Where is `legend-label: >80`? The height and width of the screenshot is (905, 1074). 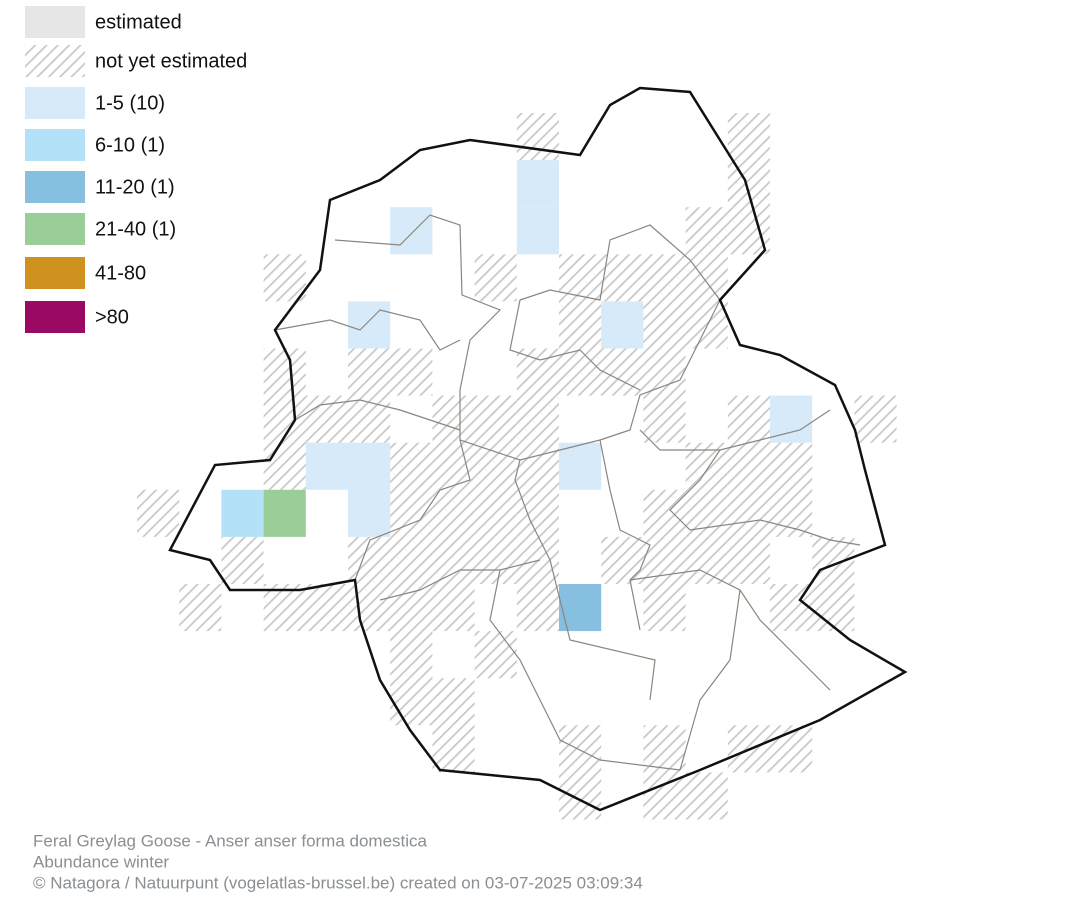 legend-label: >80 is located at coordinates (112, 317).